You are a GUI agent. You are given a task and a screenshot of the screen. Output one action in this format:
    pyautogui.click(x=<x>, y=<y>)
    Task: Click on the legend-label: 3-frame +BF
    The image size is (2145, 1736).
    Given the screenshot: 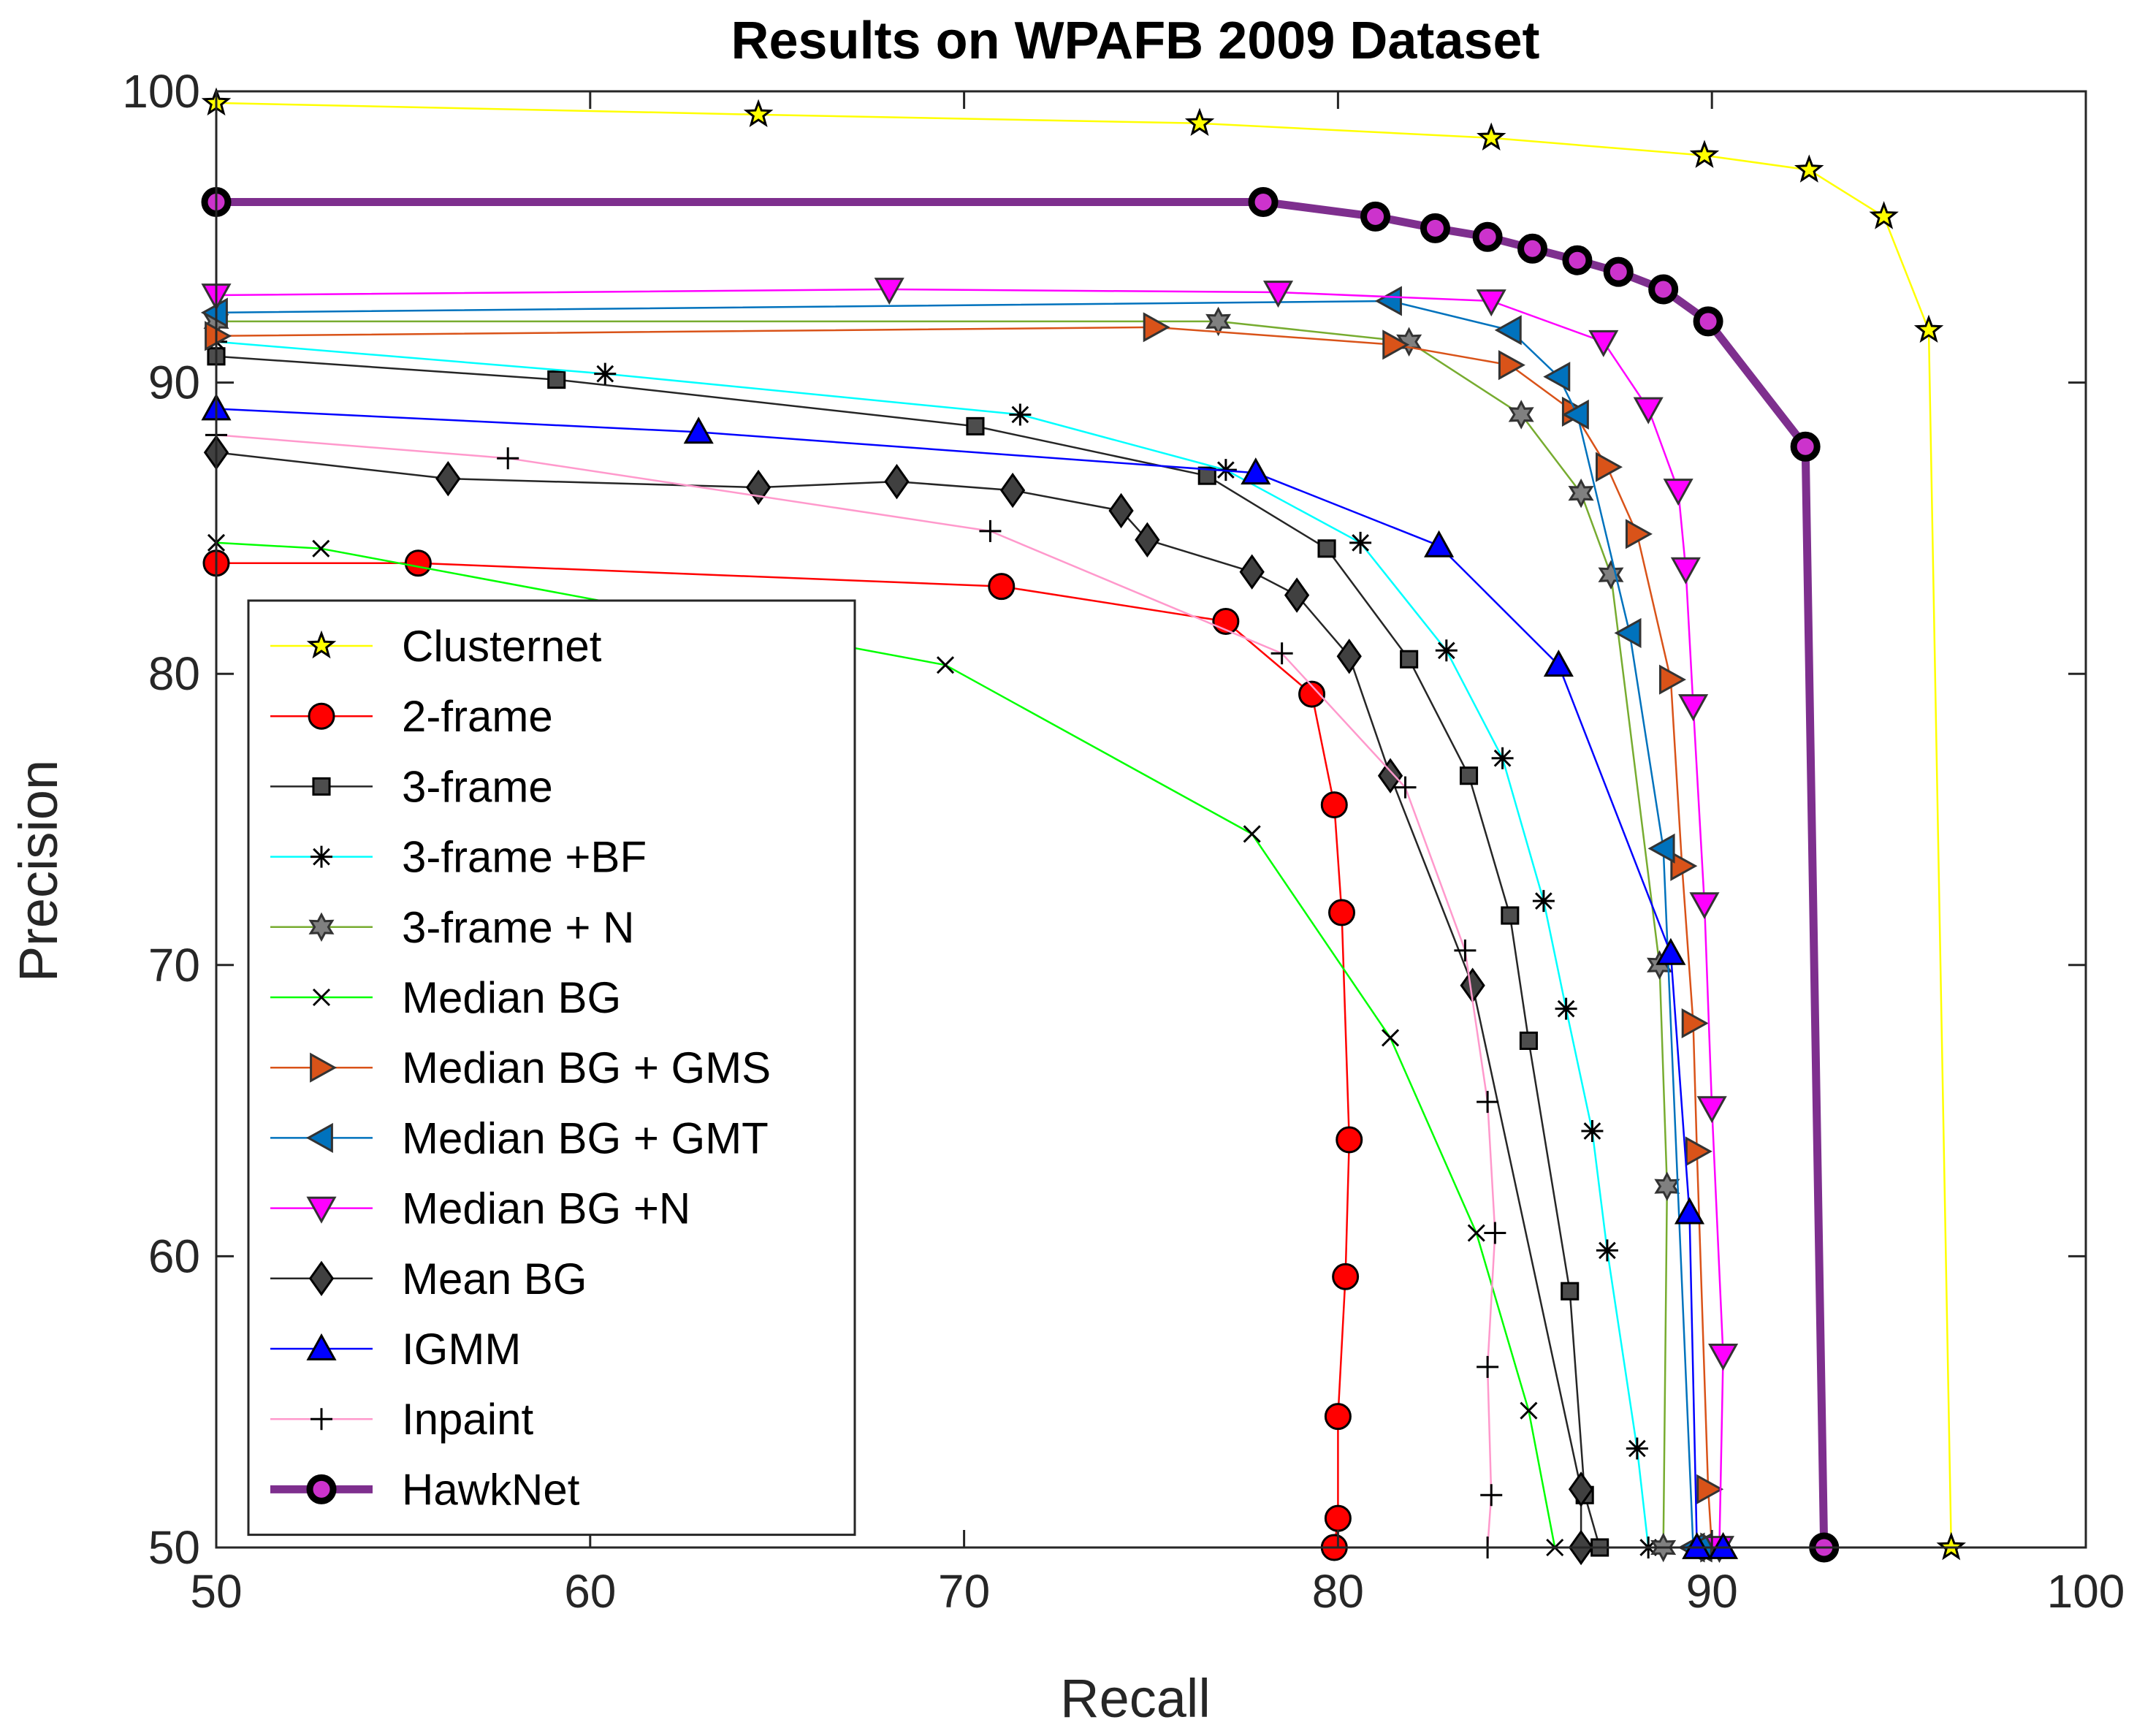 What is the action you would take?
    pyautogui.click(x=525, y=857)
    